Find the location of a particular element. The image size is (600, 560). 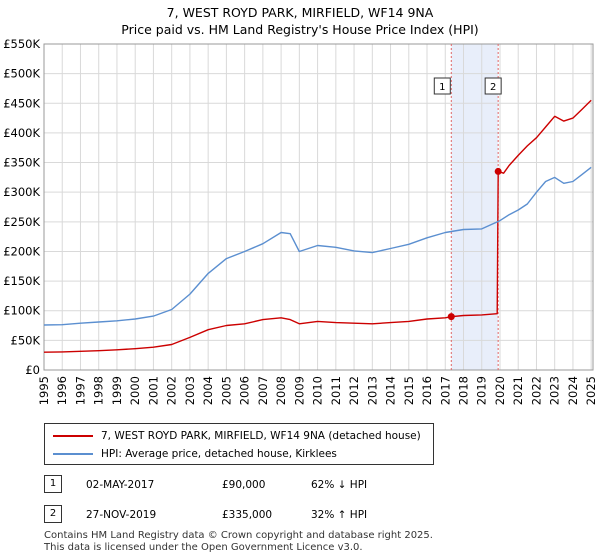

y-tick-label: £350K is located at coordinates (21, 163).